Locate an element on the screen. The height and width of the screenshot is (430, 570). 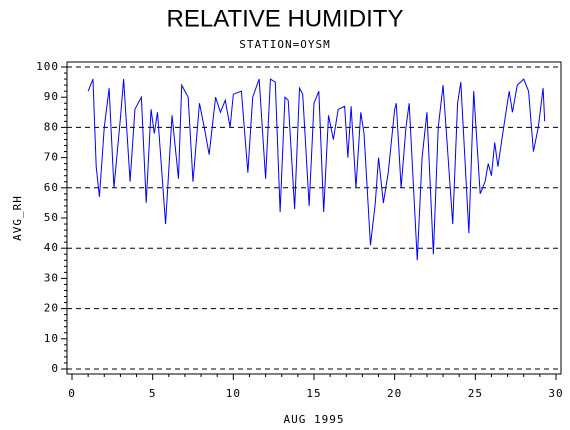
x-tick-label: 30 is located at coordinates (555, 393).